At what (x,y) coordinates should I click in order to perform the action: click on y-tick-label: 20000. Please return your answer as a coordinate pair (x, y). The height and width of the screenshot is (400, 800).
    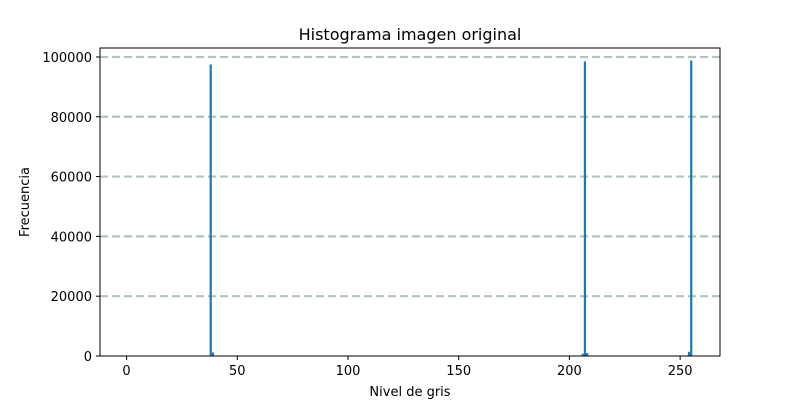
    Looking at the image, I should click on (71, 297).